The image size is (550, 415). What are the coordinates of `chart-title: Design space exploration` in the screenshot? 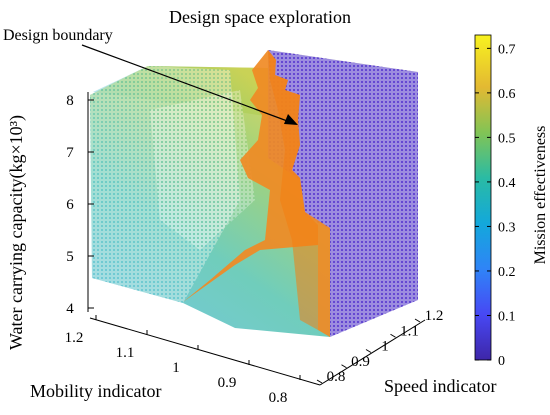 It's located at (260, 17).